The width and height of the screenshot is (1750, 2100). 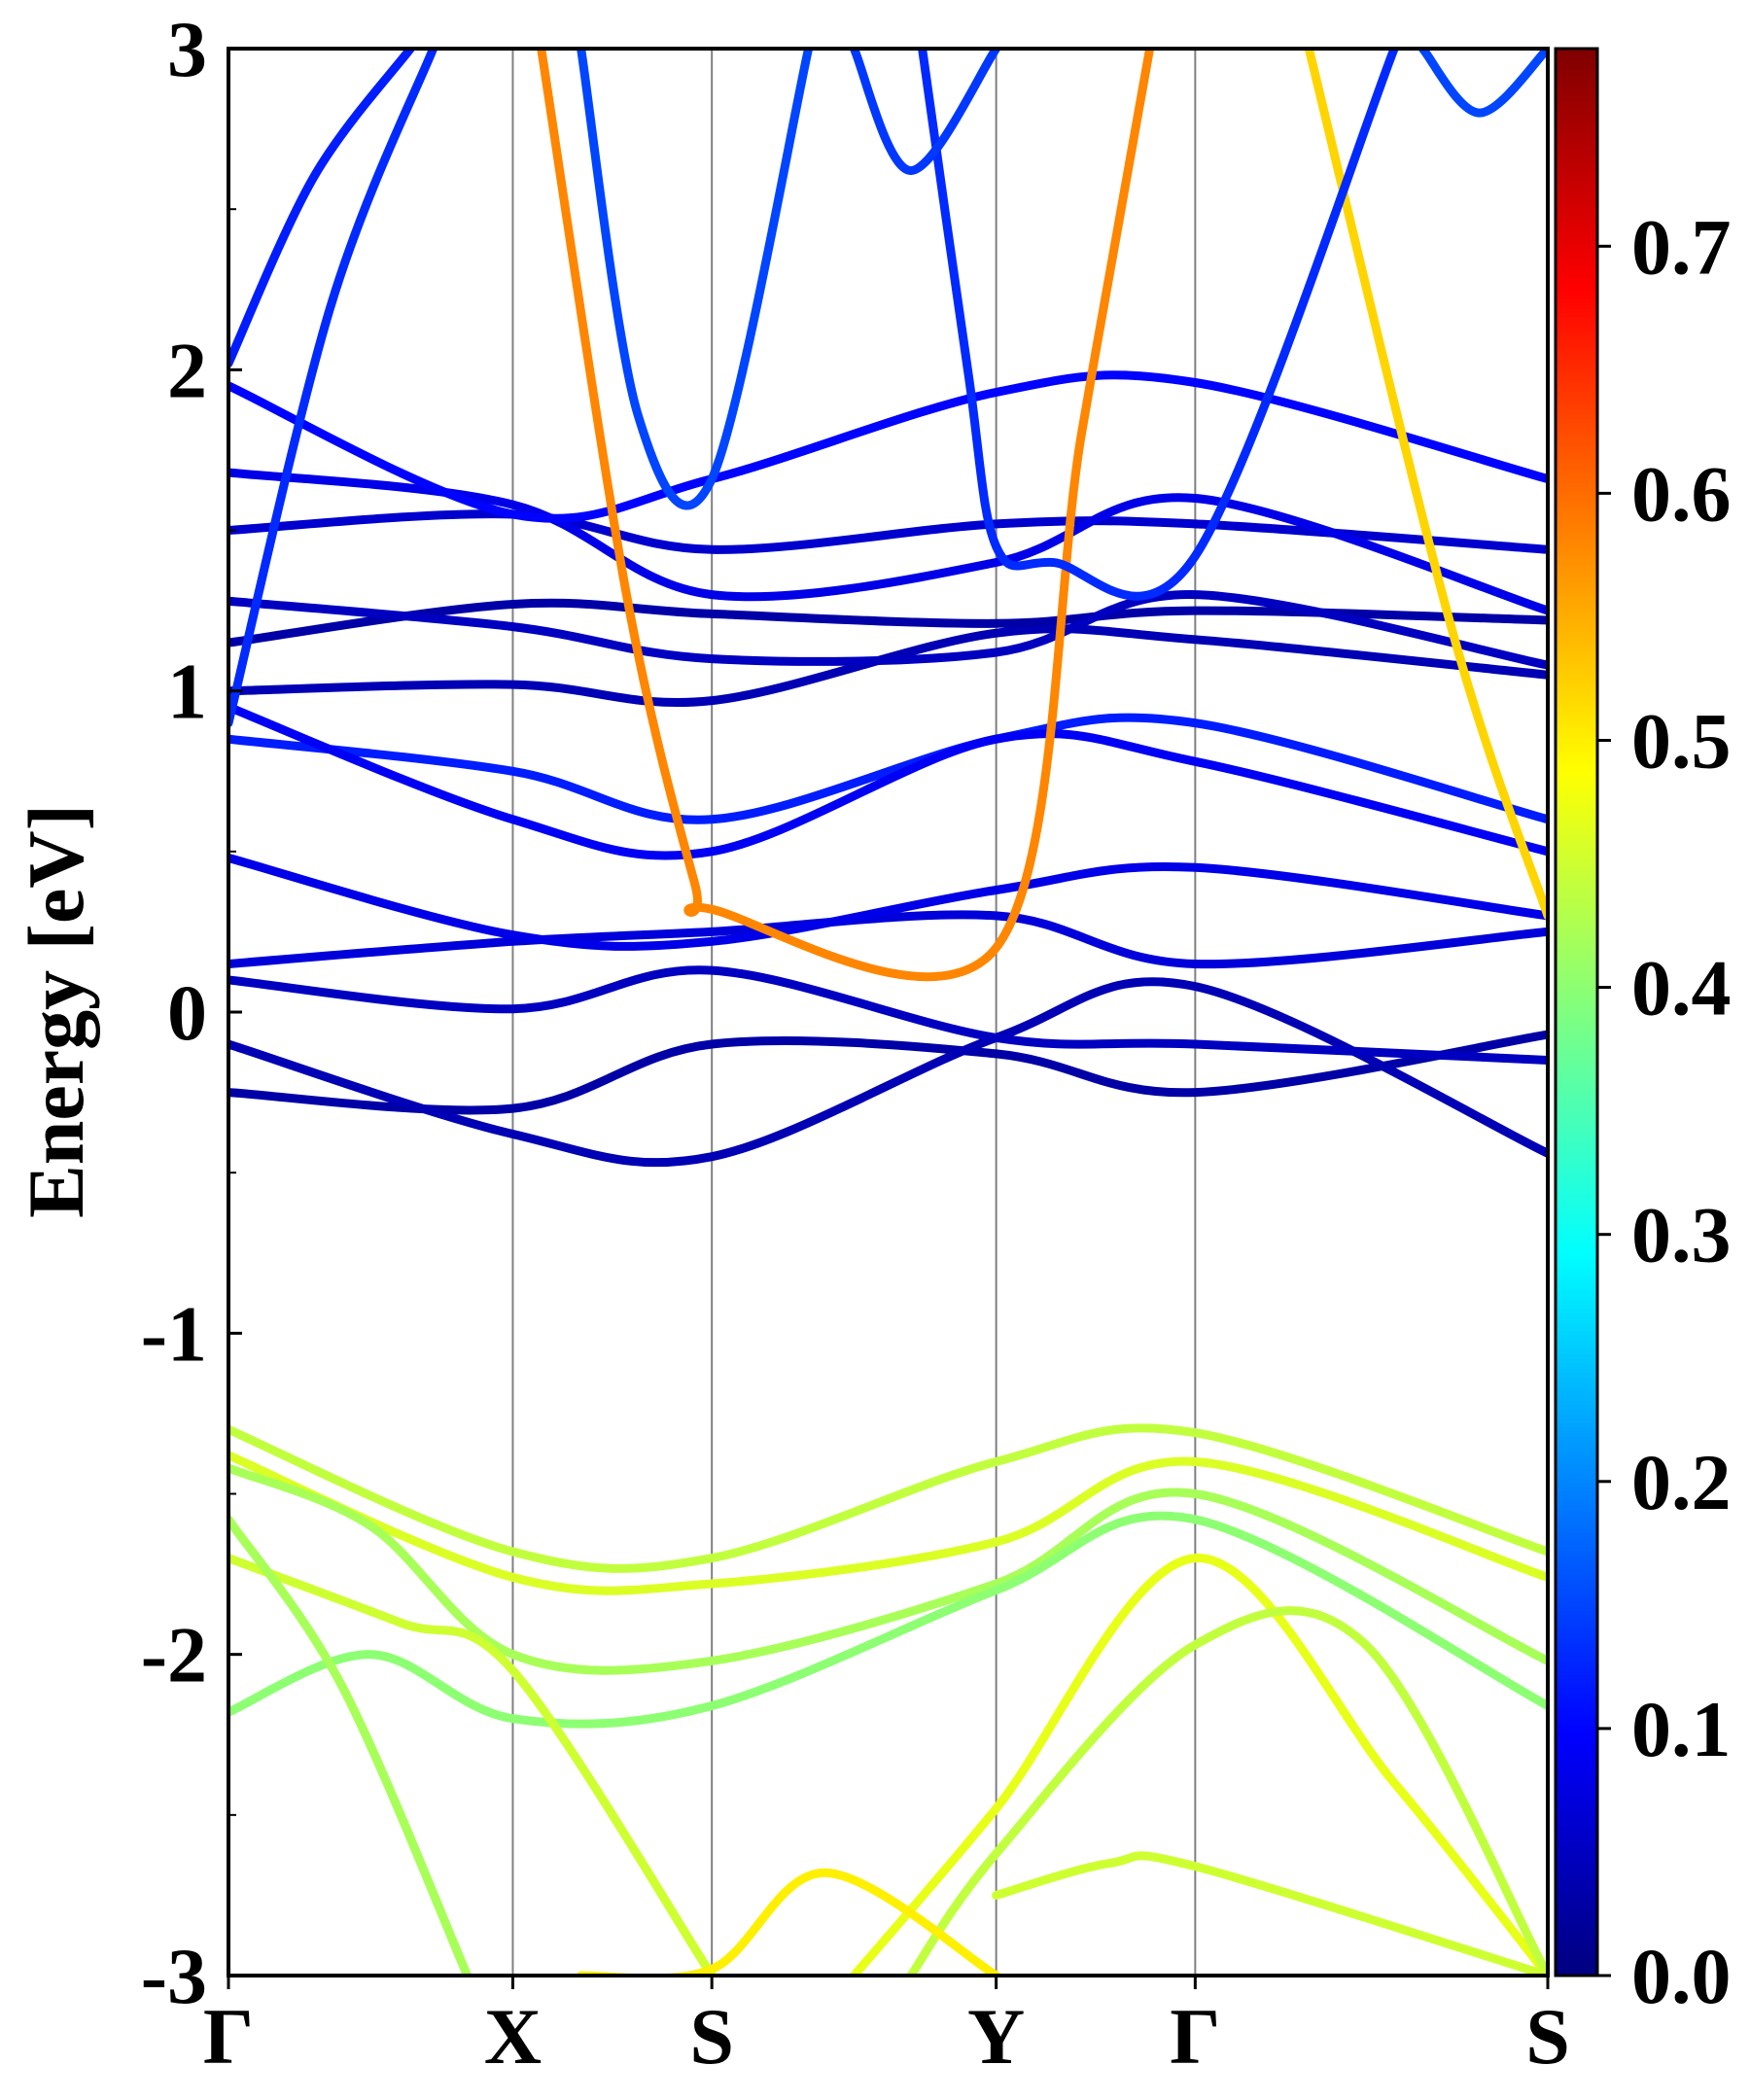 I want to click on colorbar-tick-label: 0.1, so click(x=1681, y=1729).